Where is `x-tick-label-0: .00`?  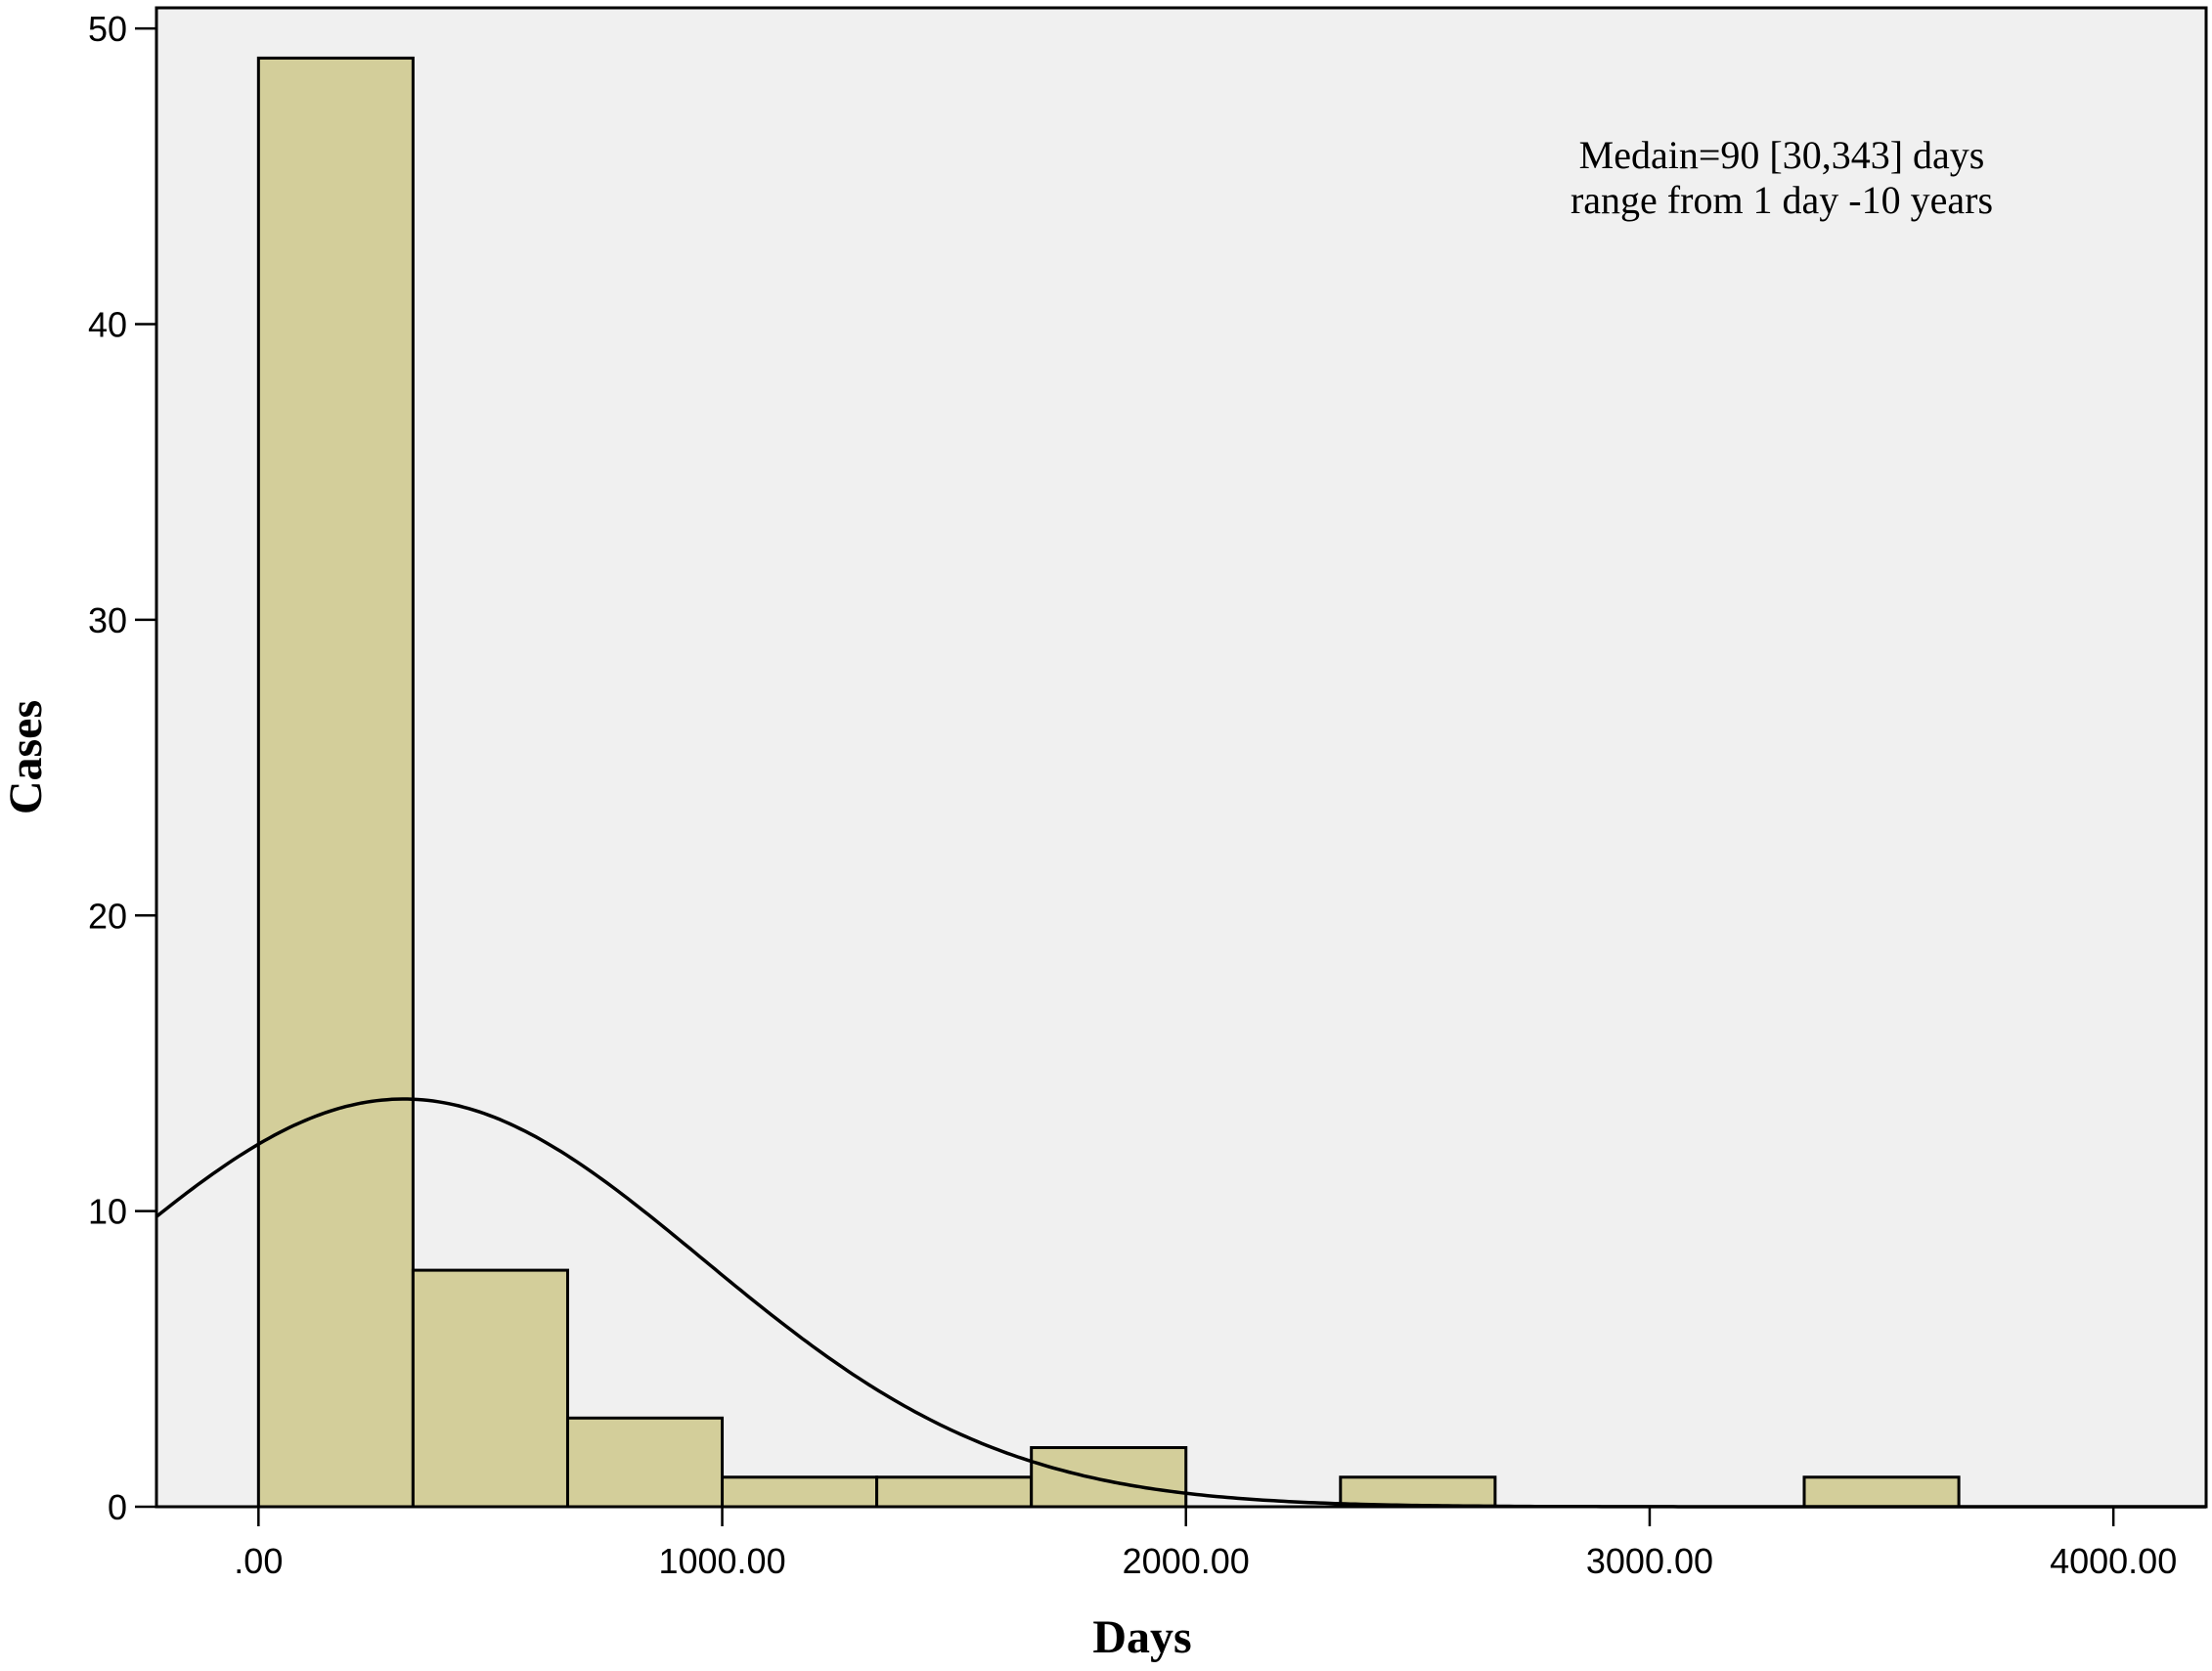 x-tick-label-0: .00 is located at coordinates (258, 1561).